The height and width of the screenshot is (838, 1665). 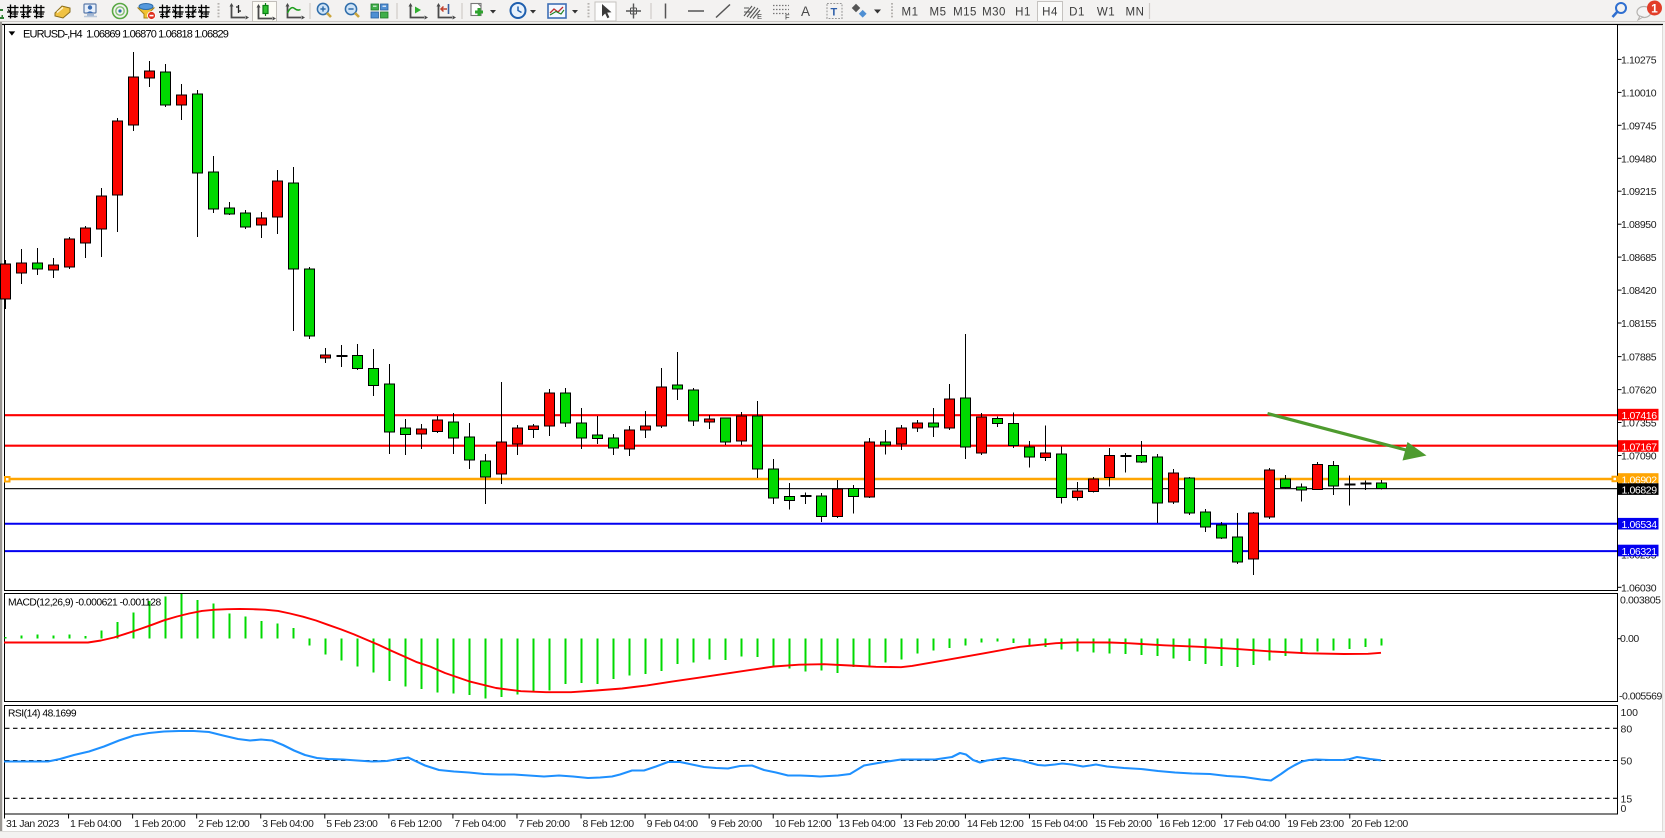 What do you see at coordinates (1624, 809) in the screenshot?
I see `svg-text: 0` at bounding box center [1624, 809].